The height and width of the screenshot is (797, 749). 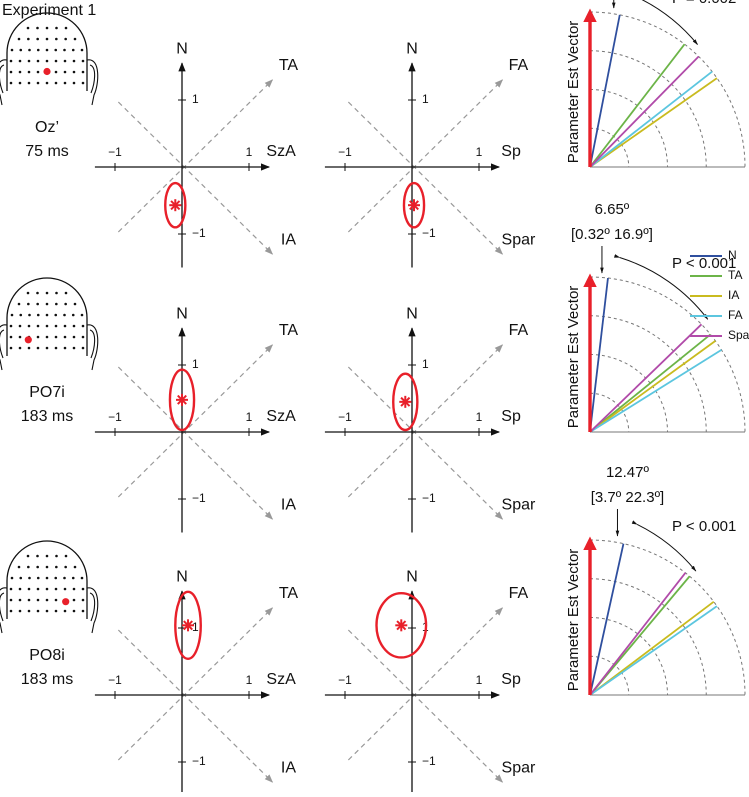 I want to click on y-tick-label: 1, so click(x=195, y=627).